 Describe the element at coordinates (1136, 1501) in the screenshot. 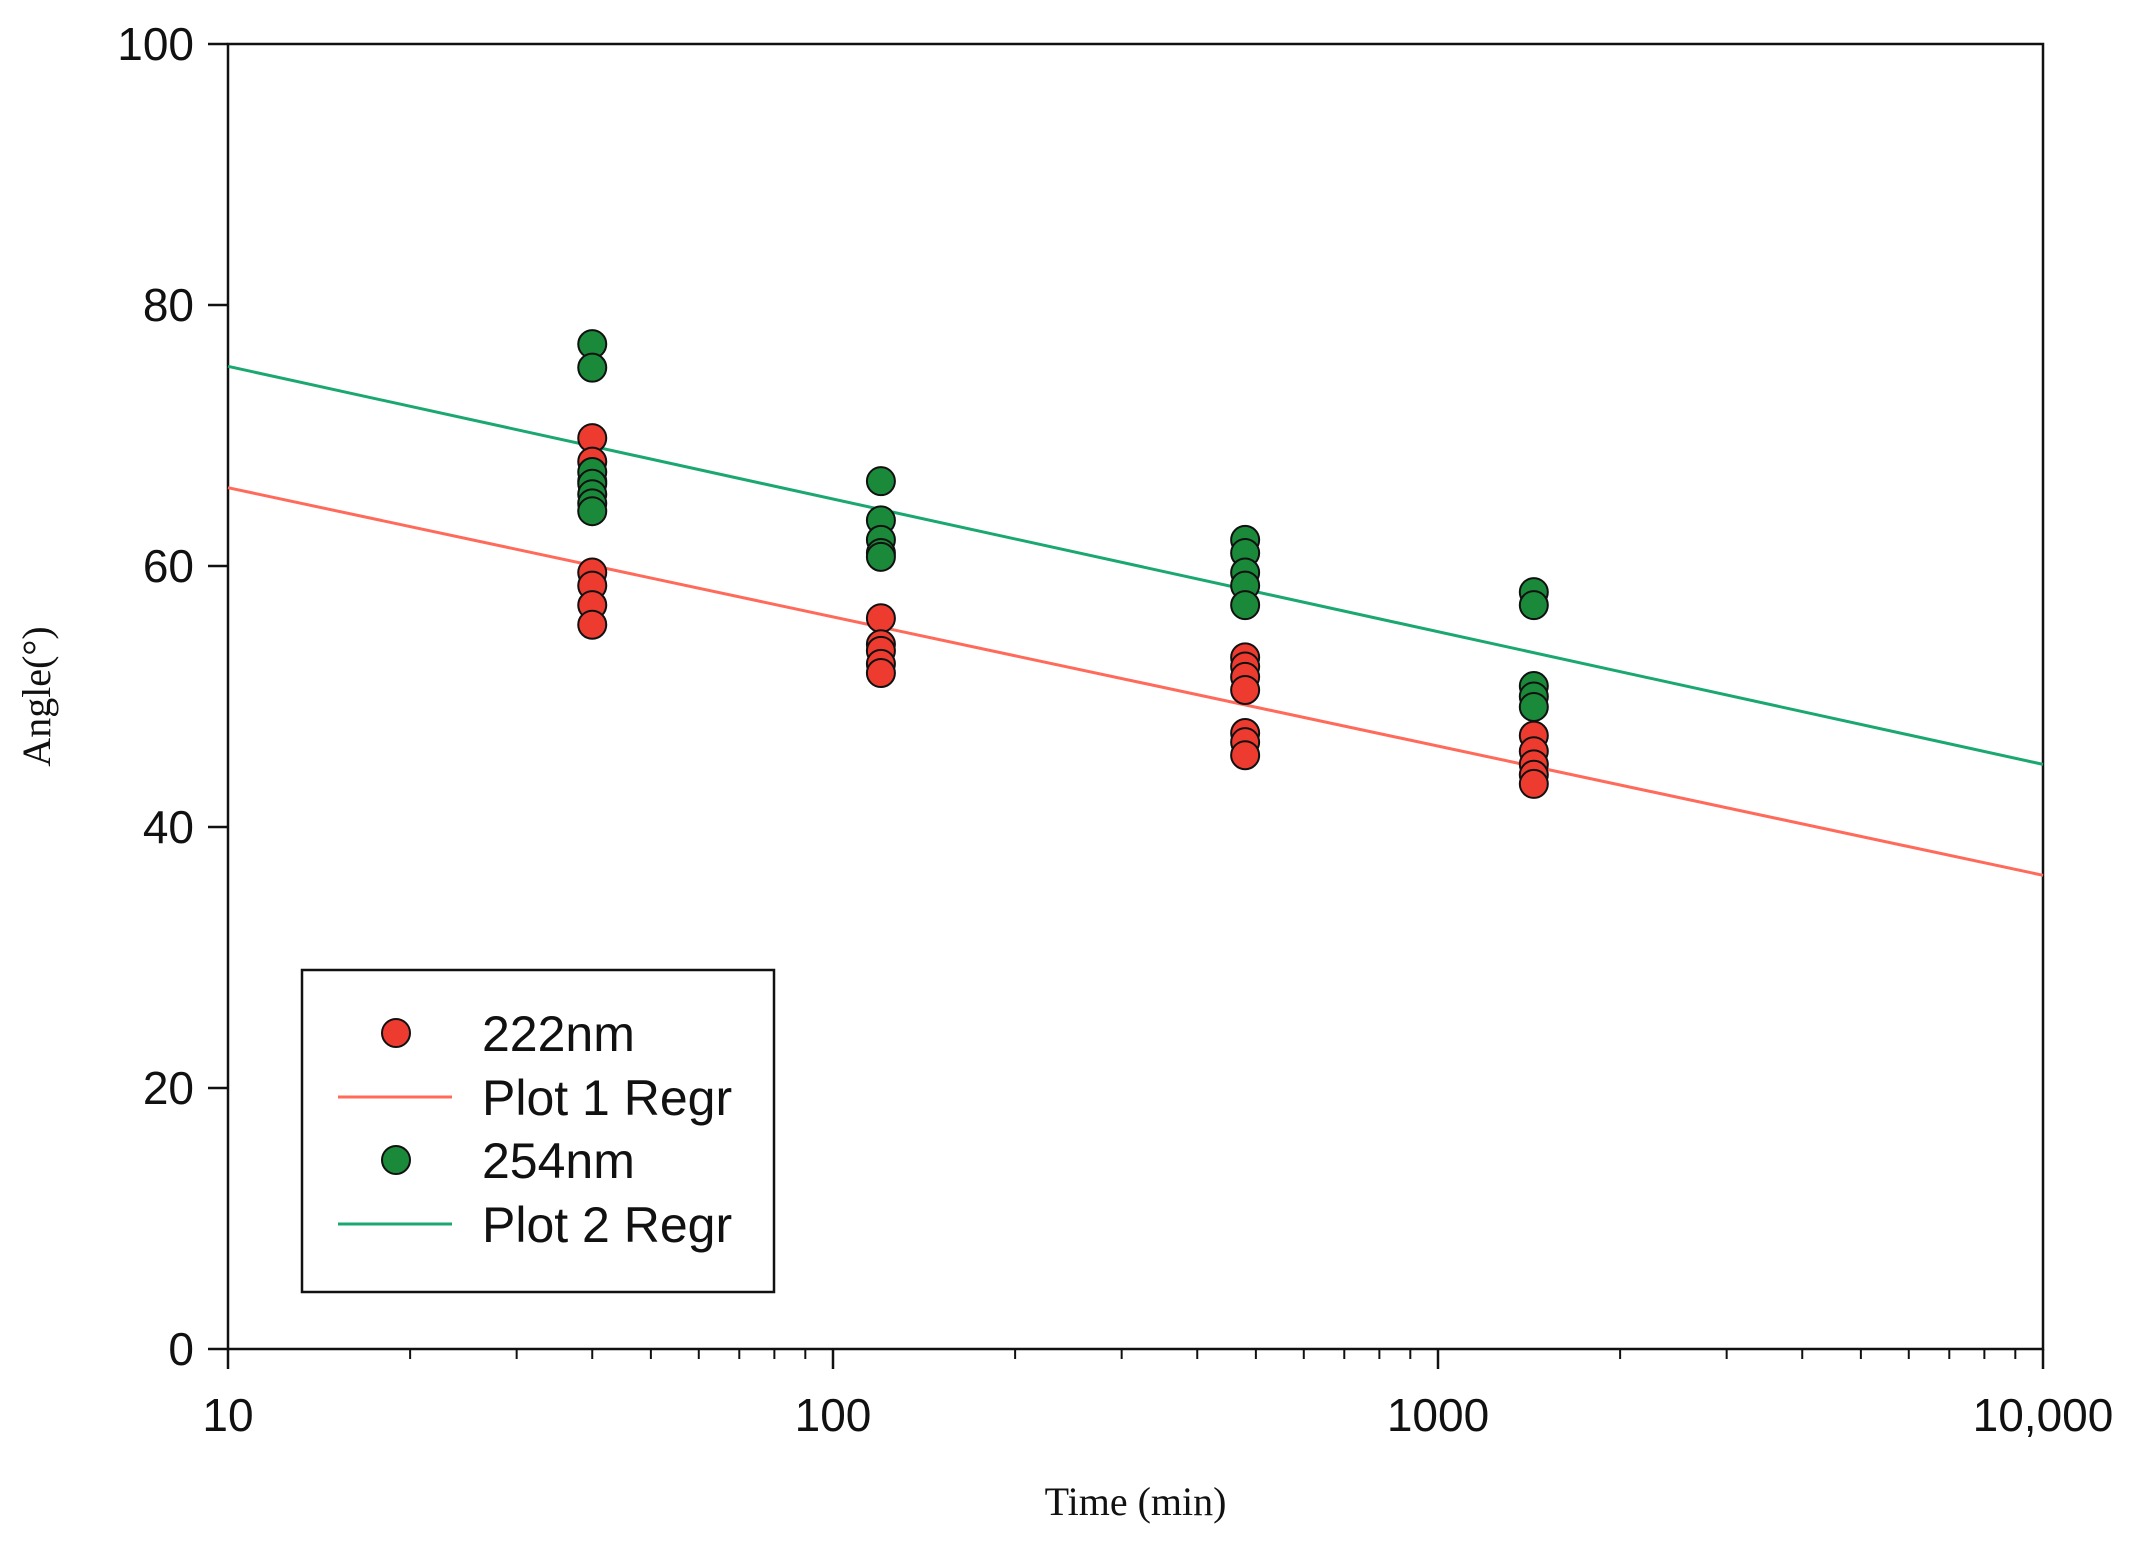

I see `x-axis-title: Time (min)` at that location.